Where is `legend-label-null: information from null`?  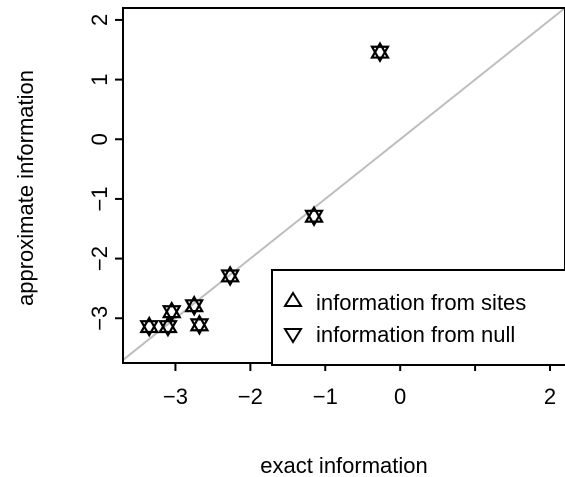
legend-label-null: information from null is located at coordinates (415, 334).